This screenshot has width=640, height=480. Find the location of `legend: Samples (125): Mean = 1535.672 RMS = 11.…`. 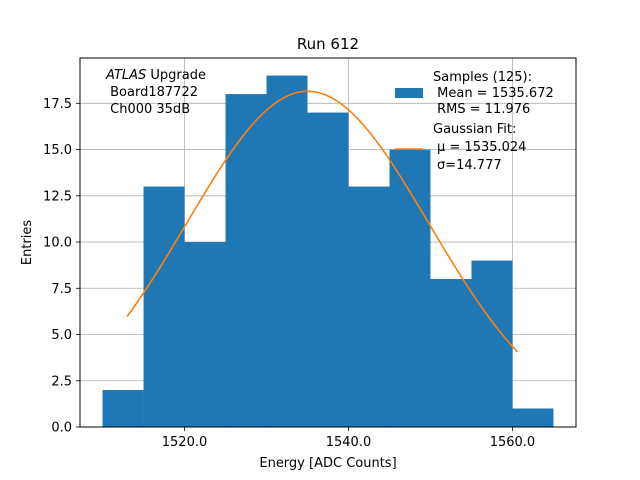

legend: Samples (125): Mean = 1535.672 RMS = 11.… is located at coordinates (474, 121).